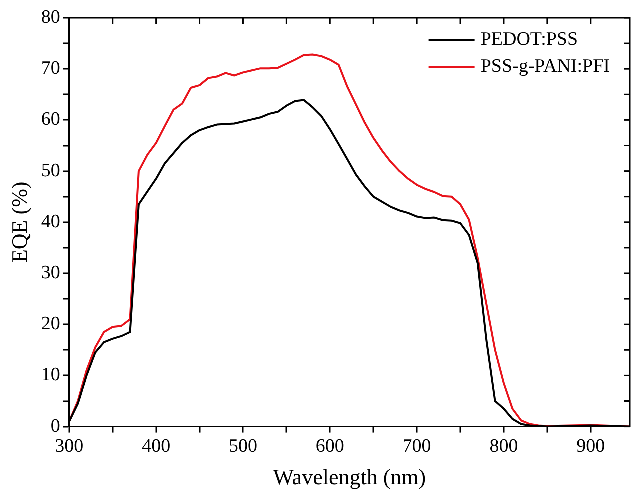  I want to click on x-tick-label: 500, so click(243, 447).